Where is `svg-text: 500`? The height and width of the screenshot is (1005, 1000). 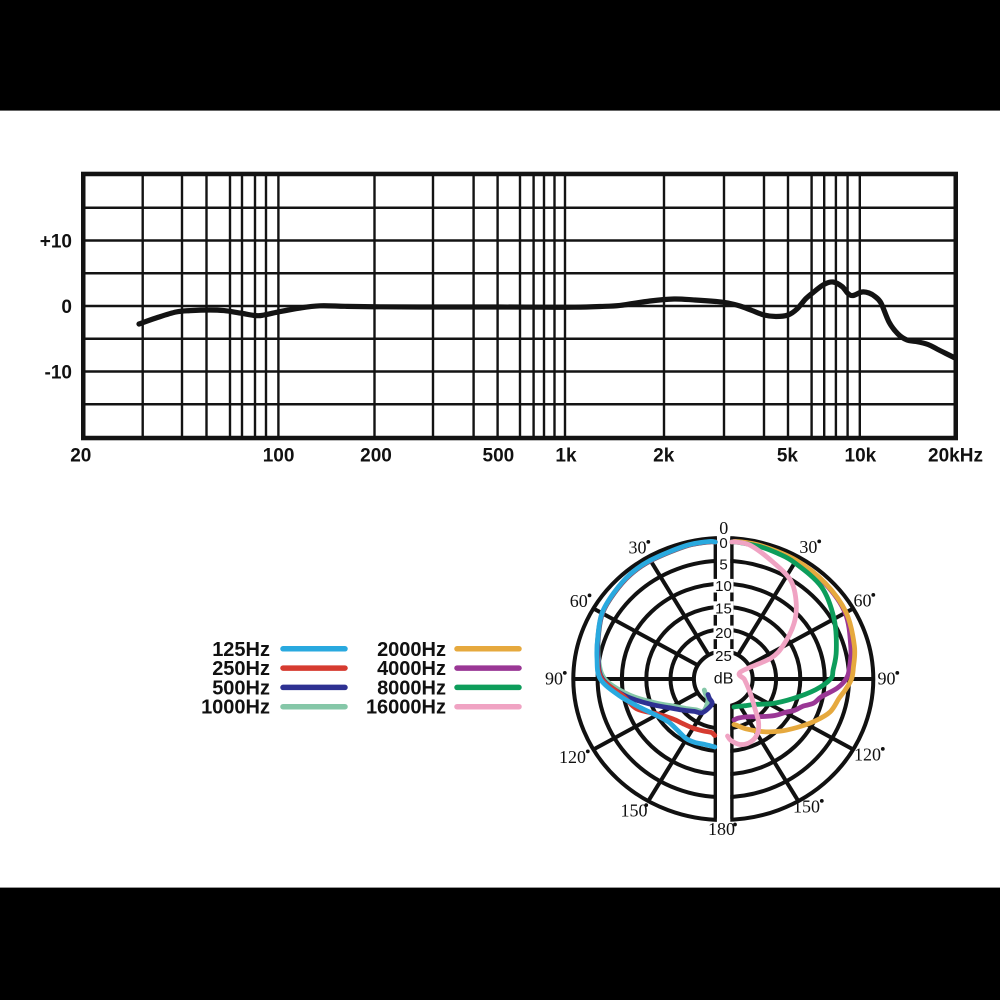 svg-text: 500 is located at coordinates (499, 456).